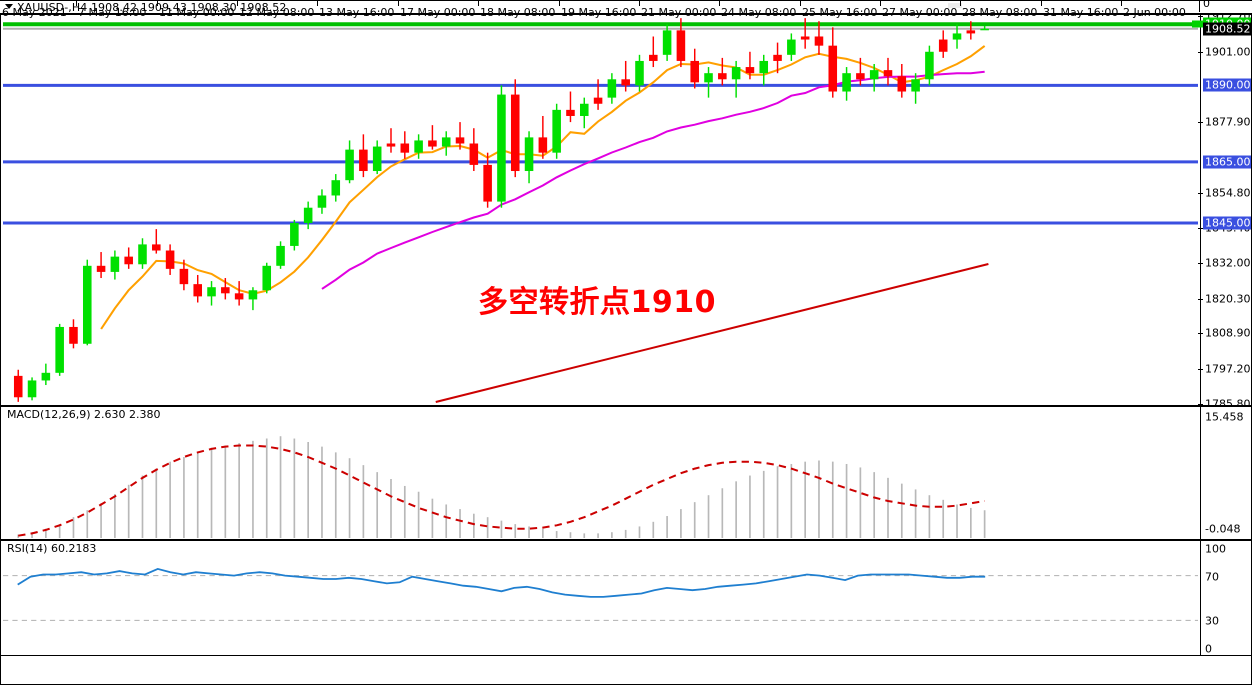  I want to click on rsi-axis-label: 30, so click(1212, 621).